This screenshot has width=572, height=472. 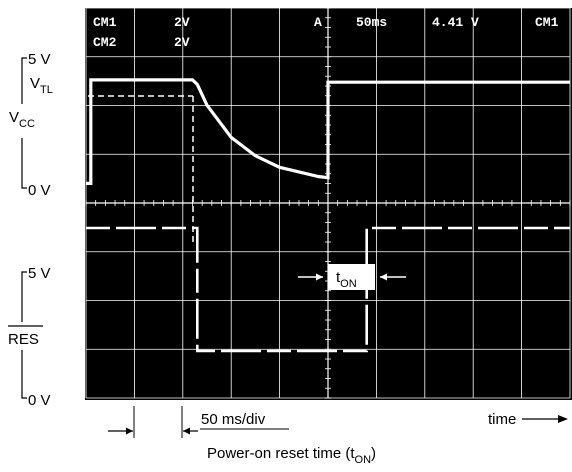 I want to click on time-arrowhead, so click(x=563, y=419).